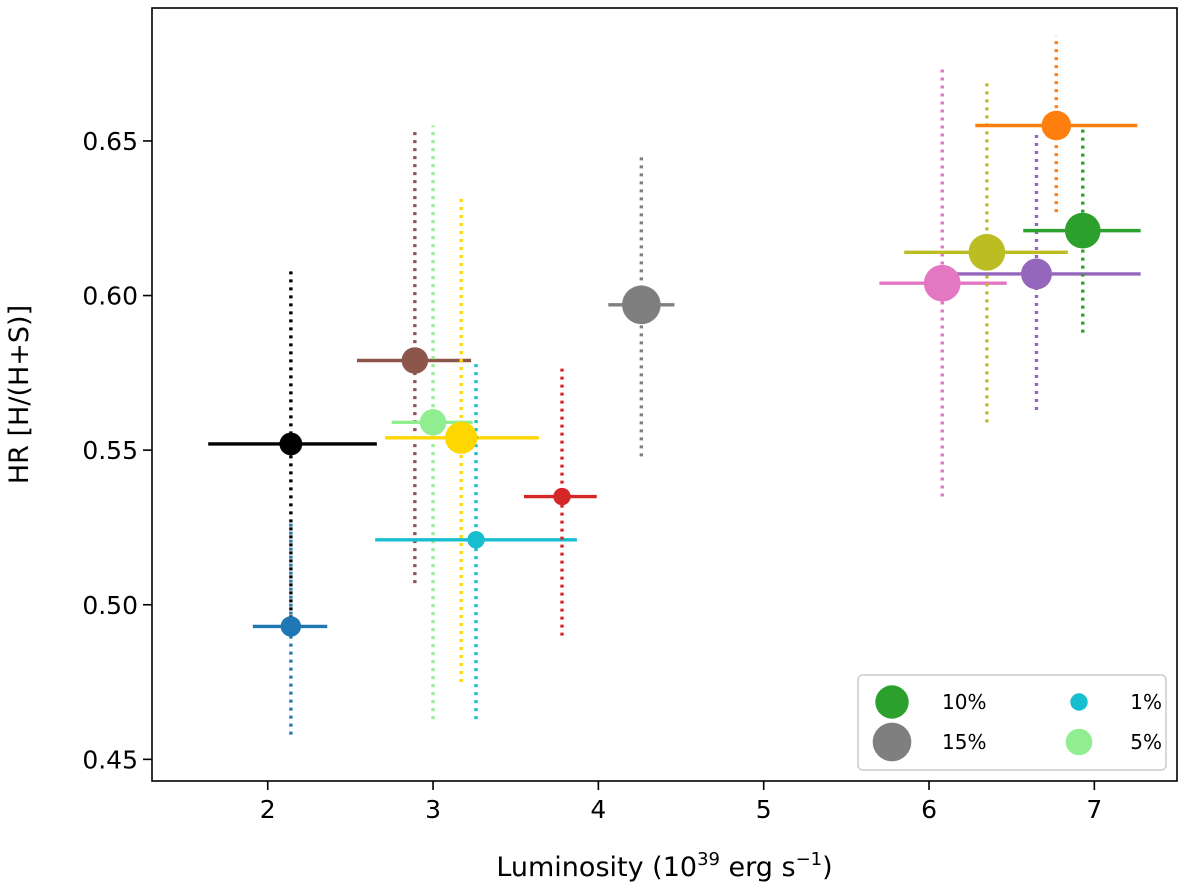 The width and height of the screenshot is (1200, 889). What do you see at coordinates (1056, 125) in the screenshot?
I see `data-point-orange` at bounding box center [1056, 125].